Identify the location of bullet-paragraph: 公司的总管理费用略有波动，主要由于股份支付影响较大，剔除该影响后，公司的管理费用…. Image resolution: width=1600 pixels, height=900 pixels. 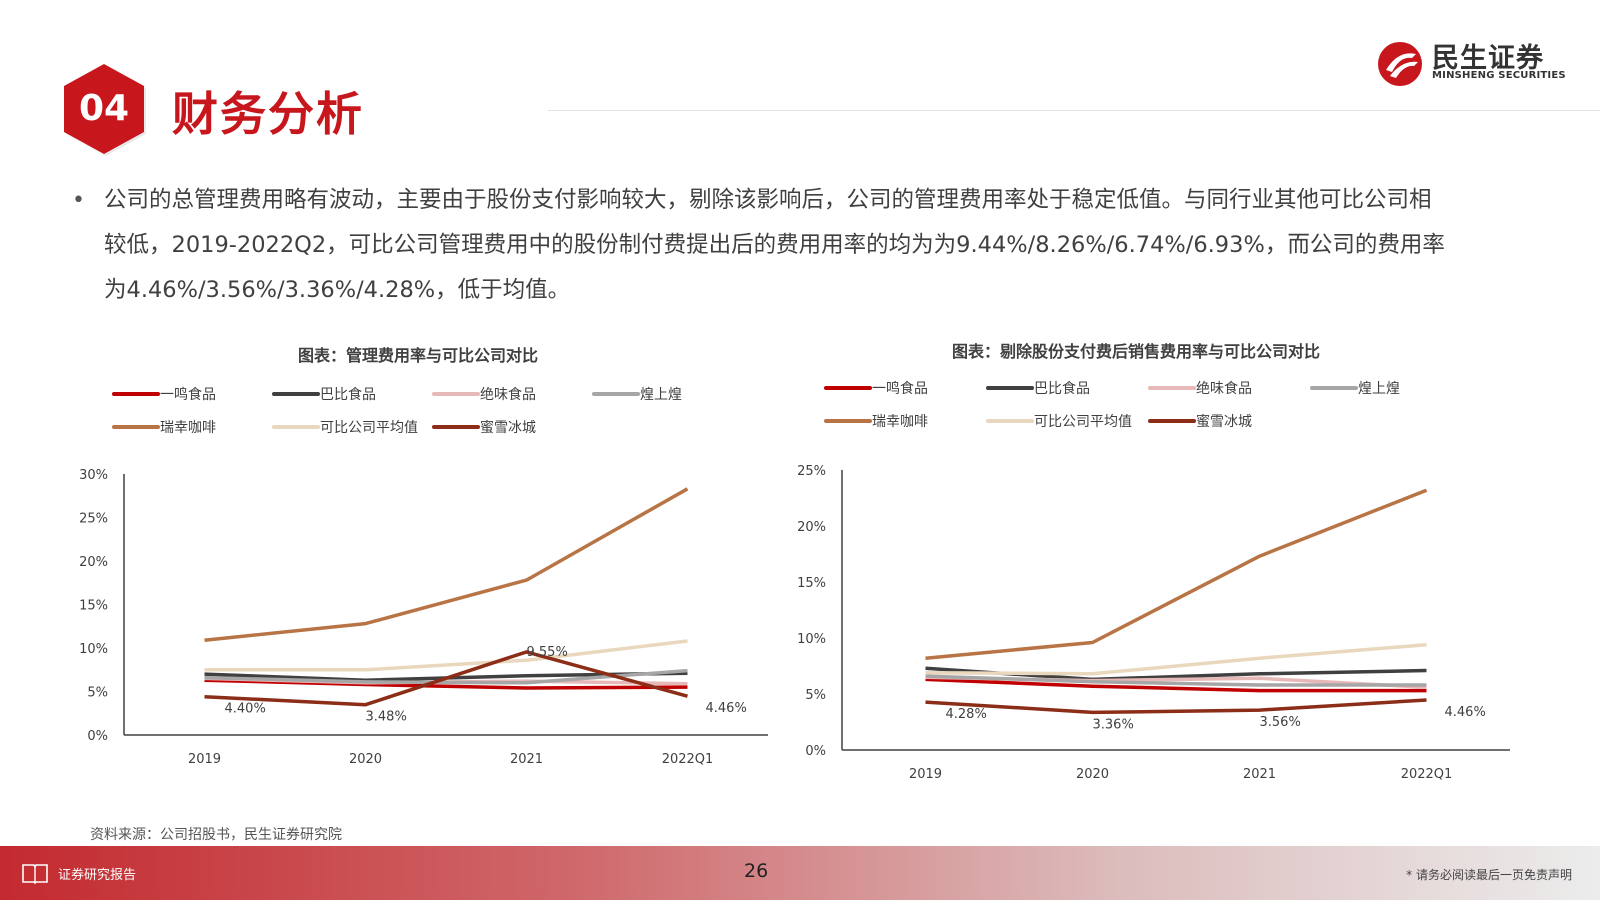
(829, 245).